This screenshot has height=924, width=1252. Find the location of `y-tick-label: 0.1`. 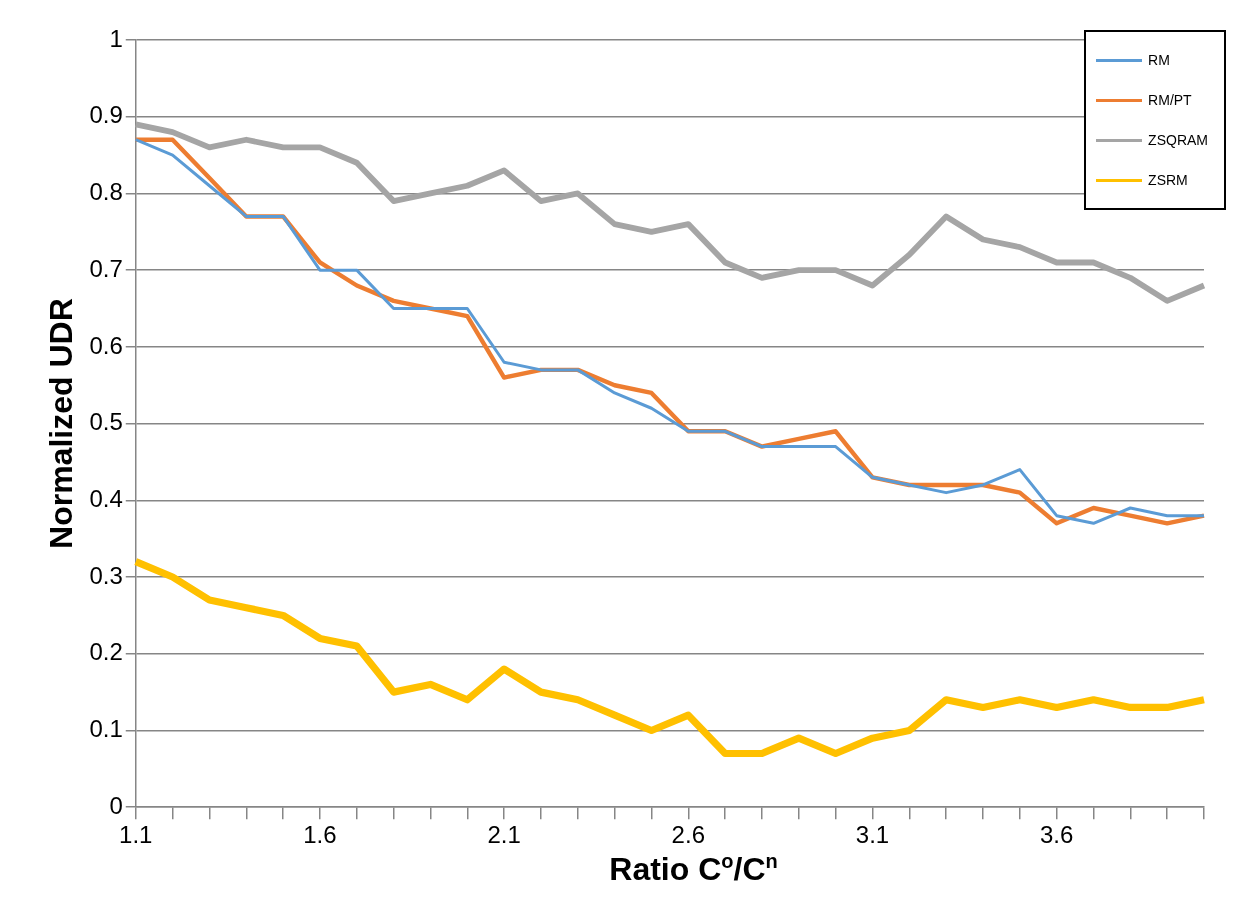

y-tick-label: 0.1 is located at coordinates (106, 729).